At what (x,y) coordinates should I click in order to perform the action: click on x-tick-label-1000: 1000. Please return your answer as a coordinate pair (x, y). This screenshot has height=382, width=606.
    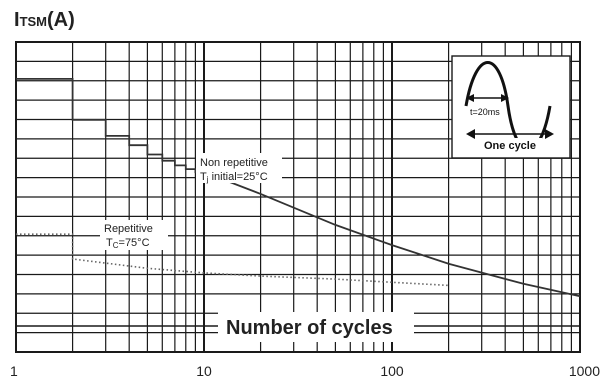
    Looking at the image, I should click on (584, 371).